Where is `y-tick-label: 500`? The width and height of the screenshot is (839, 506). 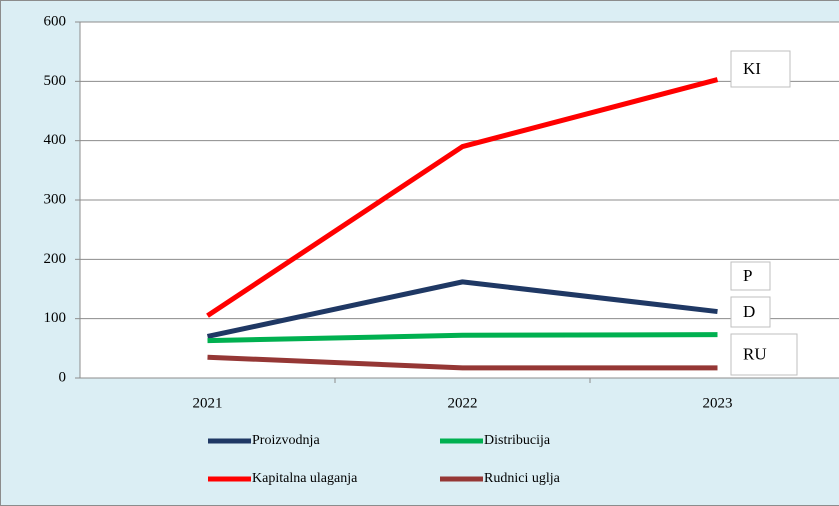 y-tick-label: 500 is located at coordinates (55, 81).